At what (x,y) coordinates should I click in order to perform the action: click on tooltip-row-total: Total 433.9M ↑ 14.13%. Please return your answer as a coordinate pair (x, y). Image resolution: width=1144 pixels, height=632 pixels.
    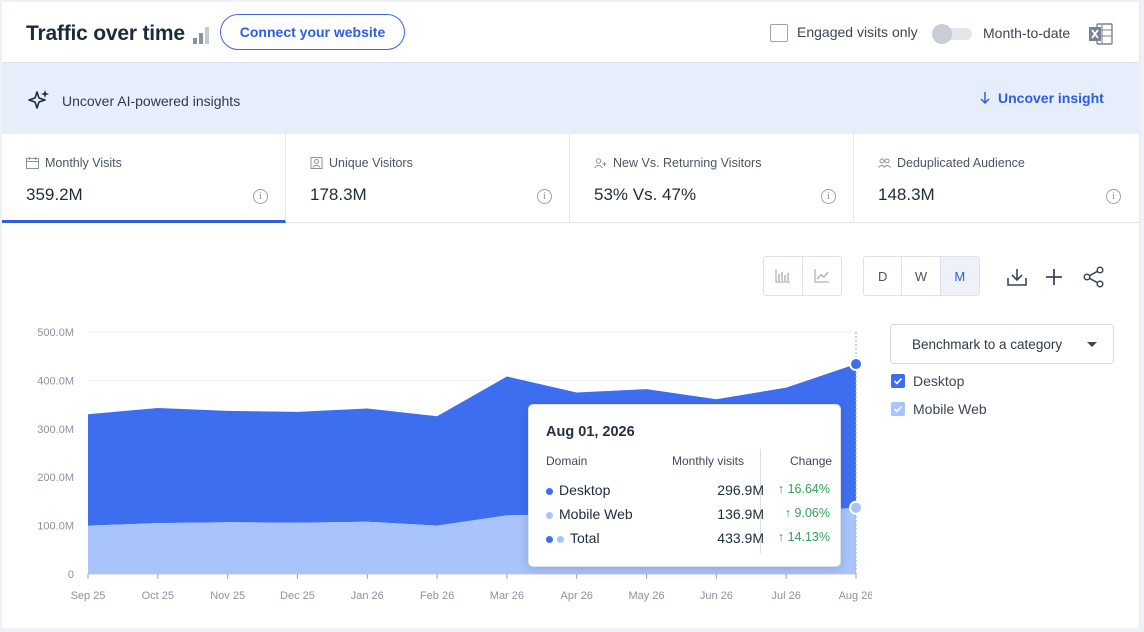
    Looking at the image, I should click on (691, 540).